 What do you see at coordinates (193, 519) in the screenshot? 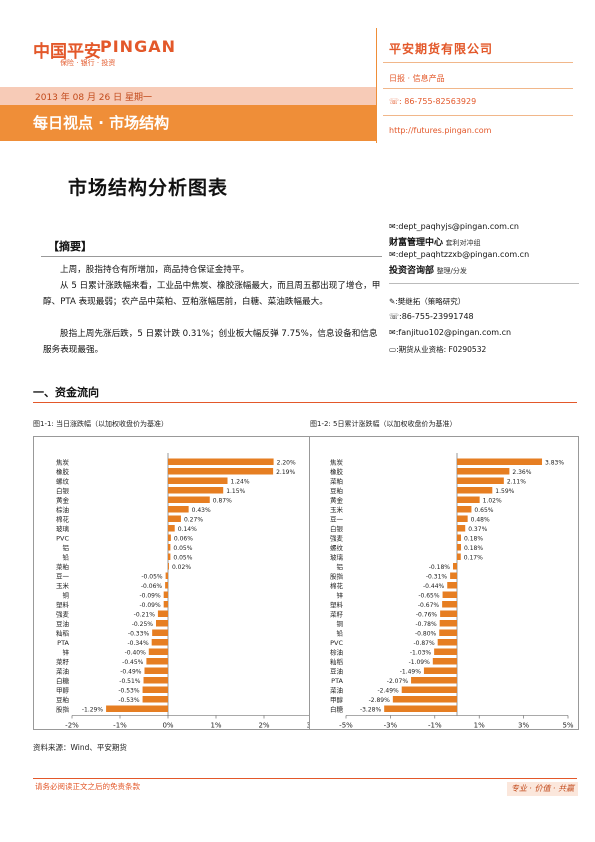
I see `data-label: 0.27%` at bounding box center [193, 519].